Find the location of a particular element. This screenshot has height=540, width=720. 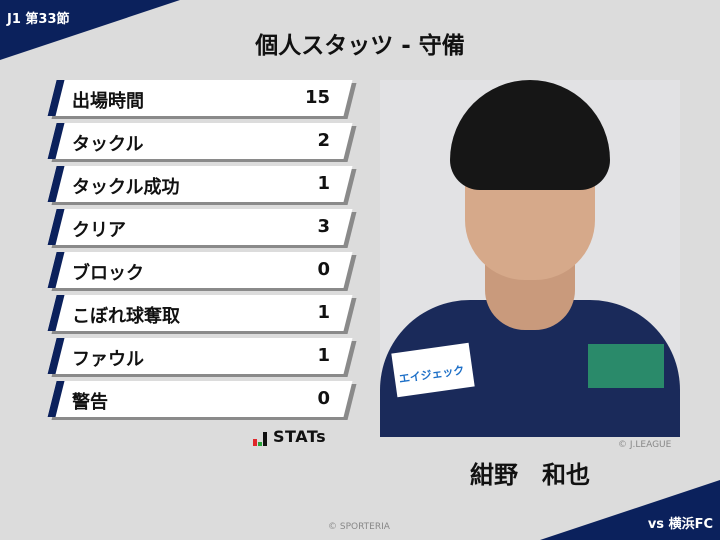

stat-label: 警告 is located at coordinates (90, 402).